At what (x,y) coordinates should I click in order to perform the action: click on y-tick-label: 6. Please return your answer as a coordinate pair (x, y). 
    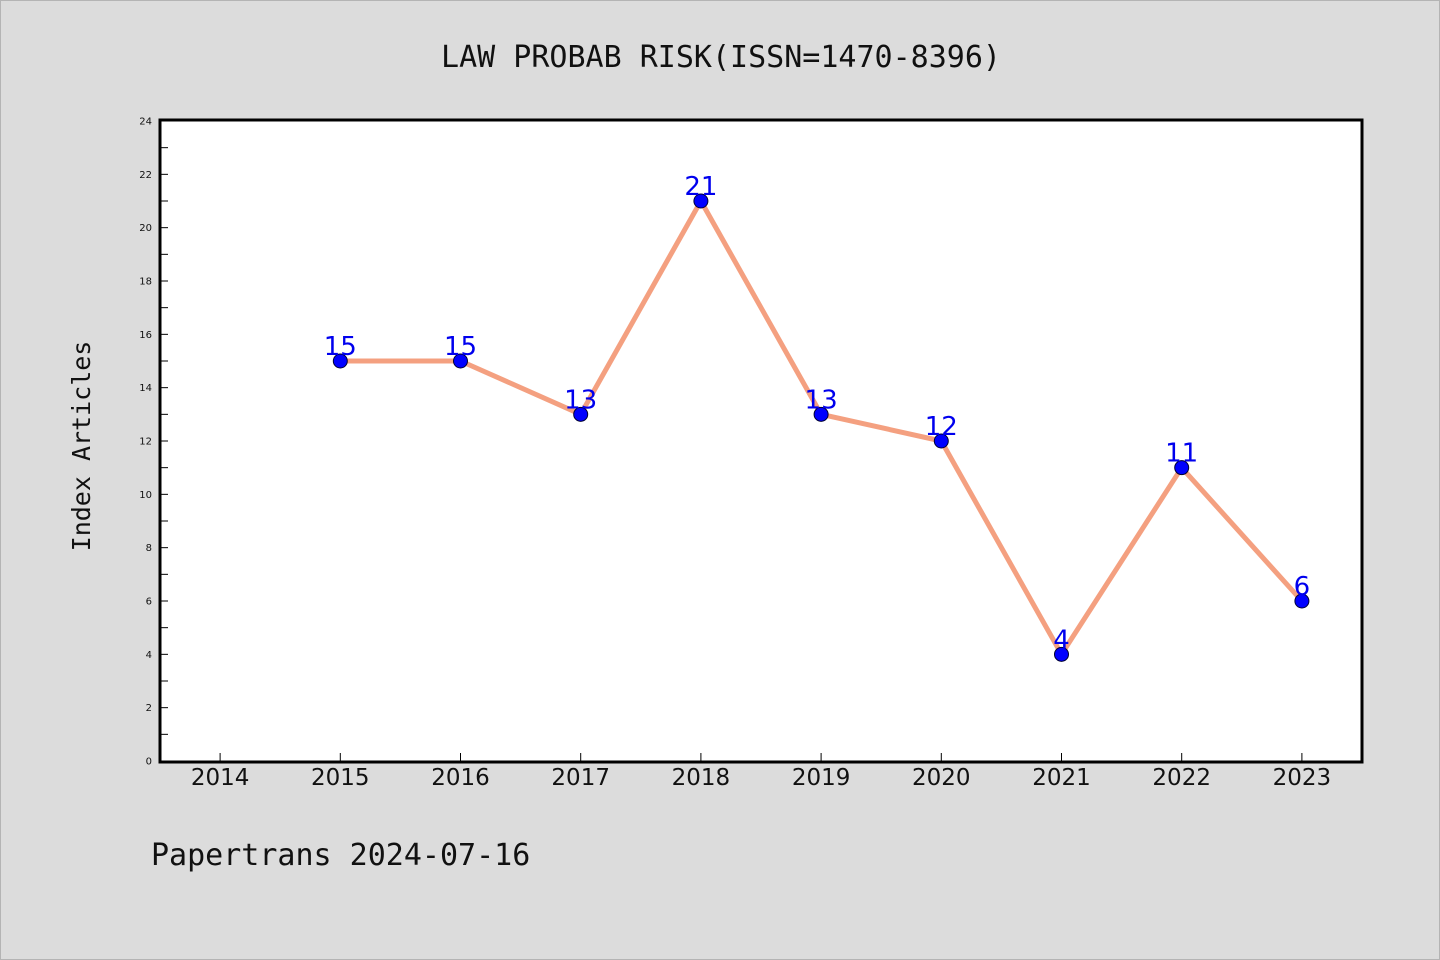
    Looking at the image, I should click on (149, 602).